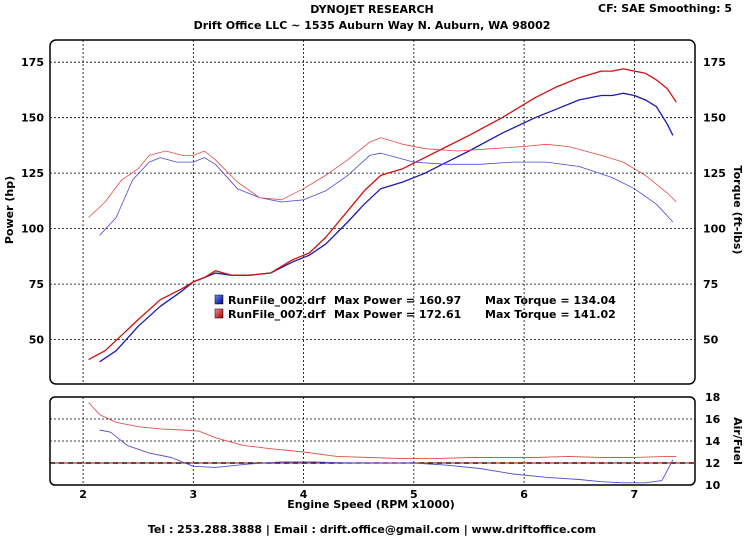  Describe the element at coordinates (712, 397) in the screenshot. I see `air-fuel-tick-label: 18` at that location.